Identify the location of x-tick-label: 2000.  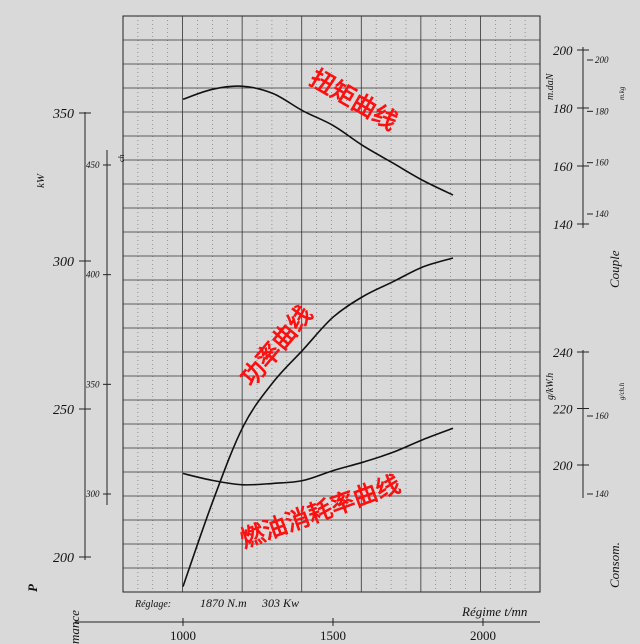
(483, 635).